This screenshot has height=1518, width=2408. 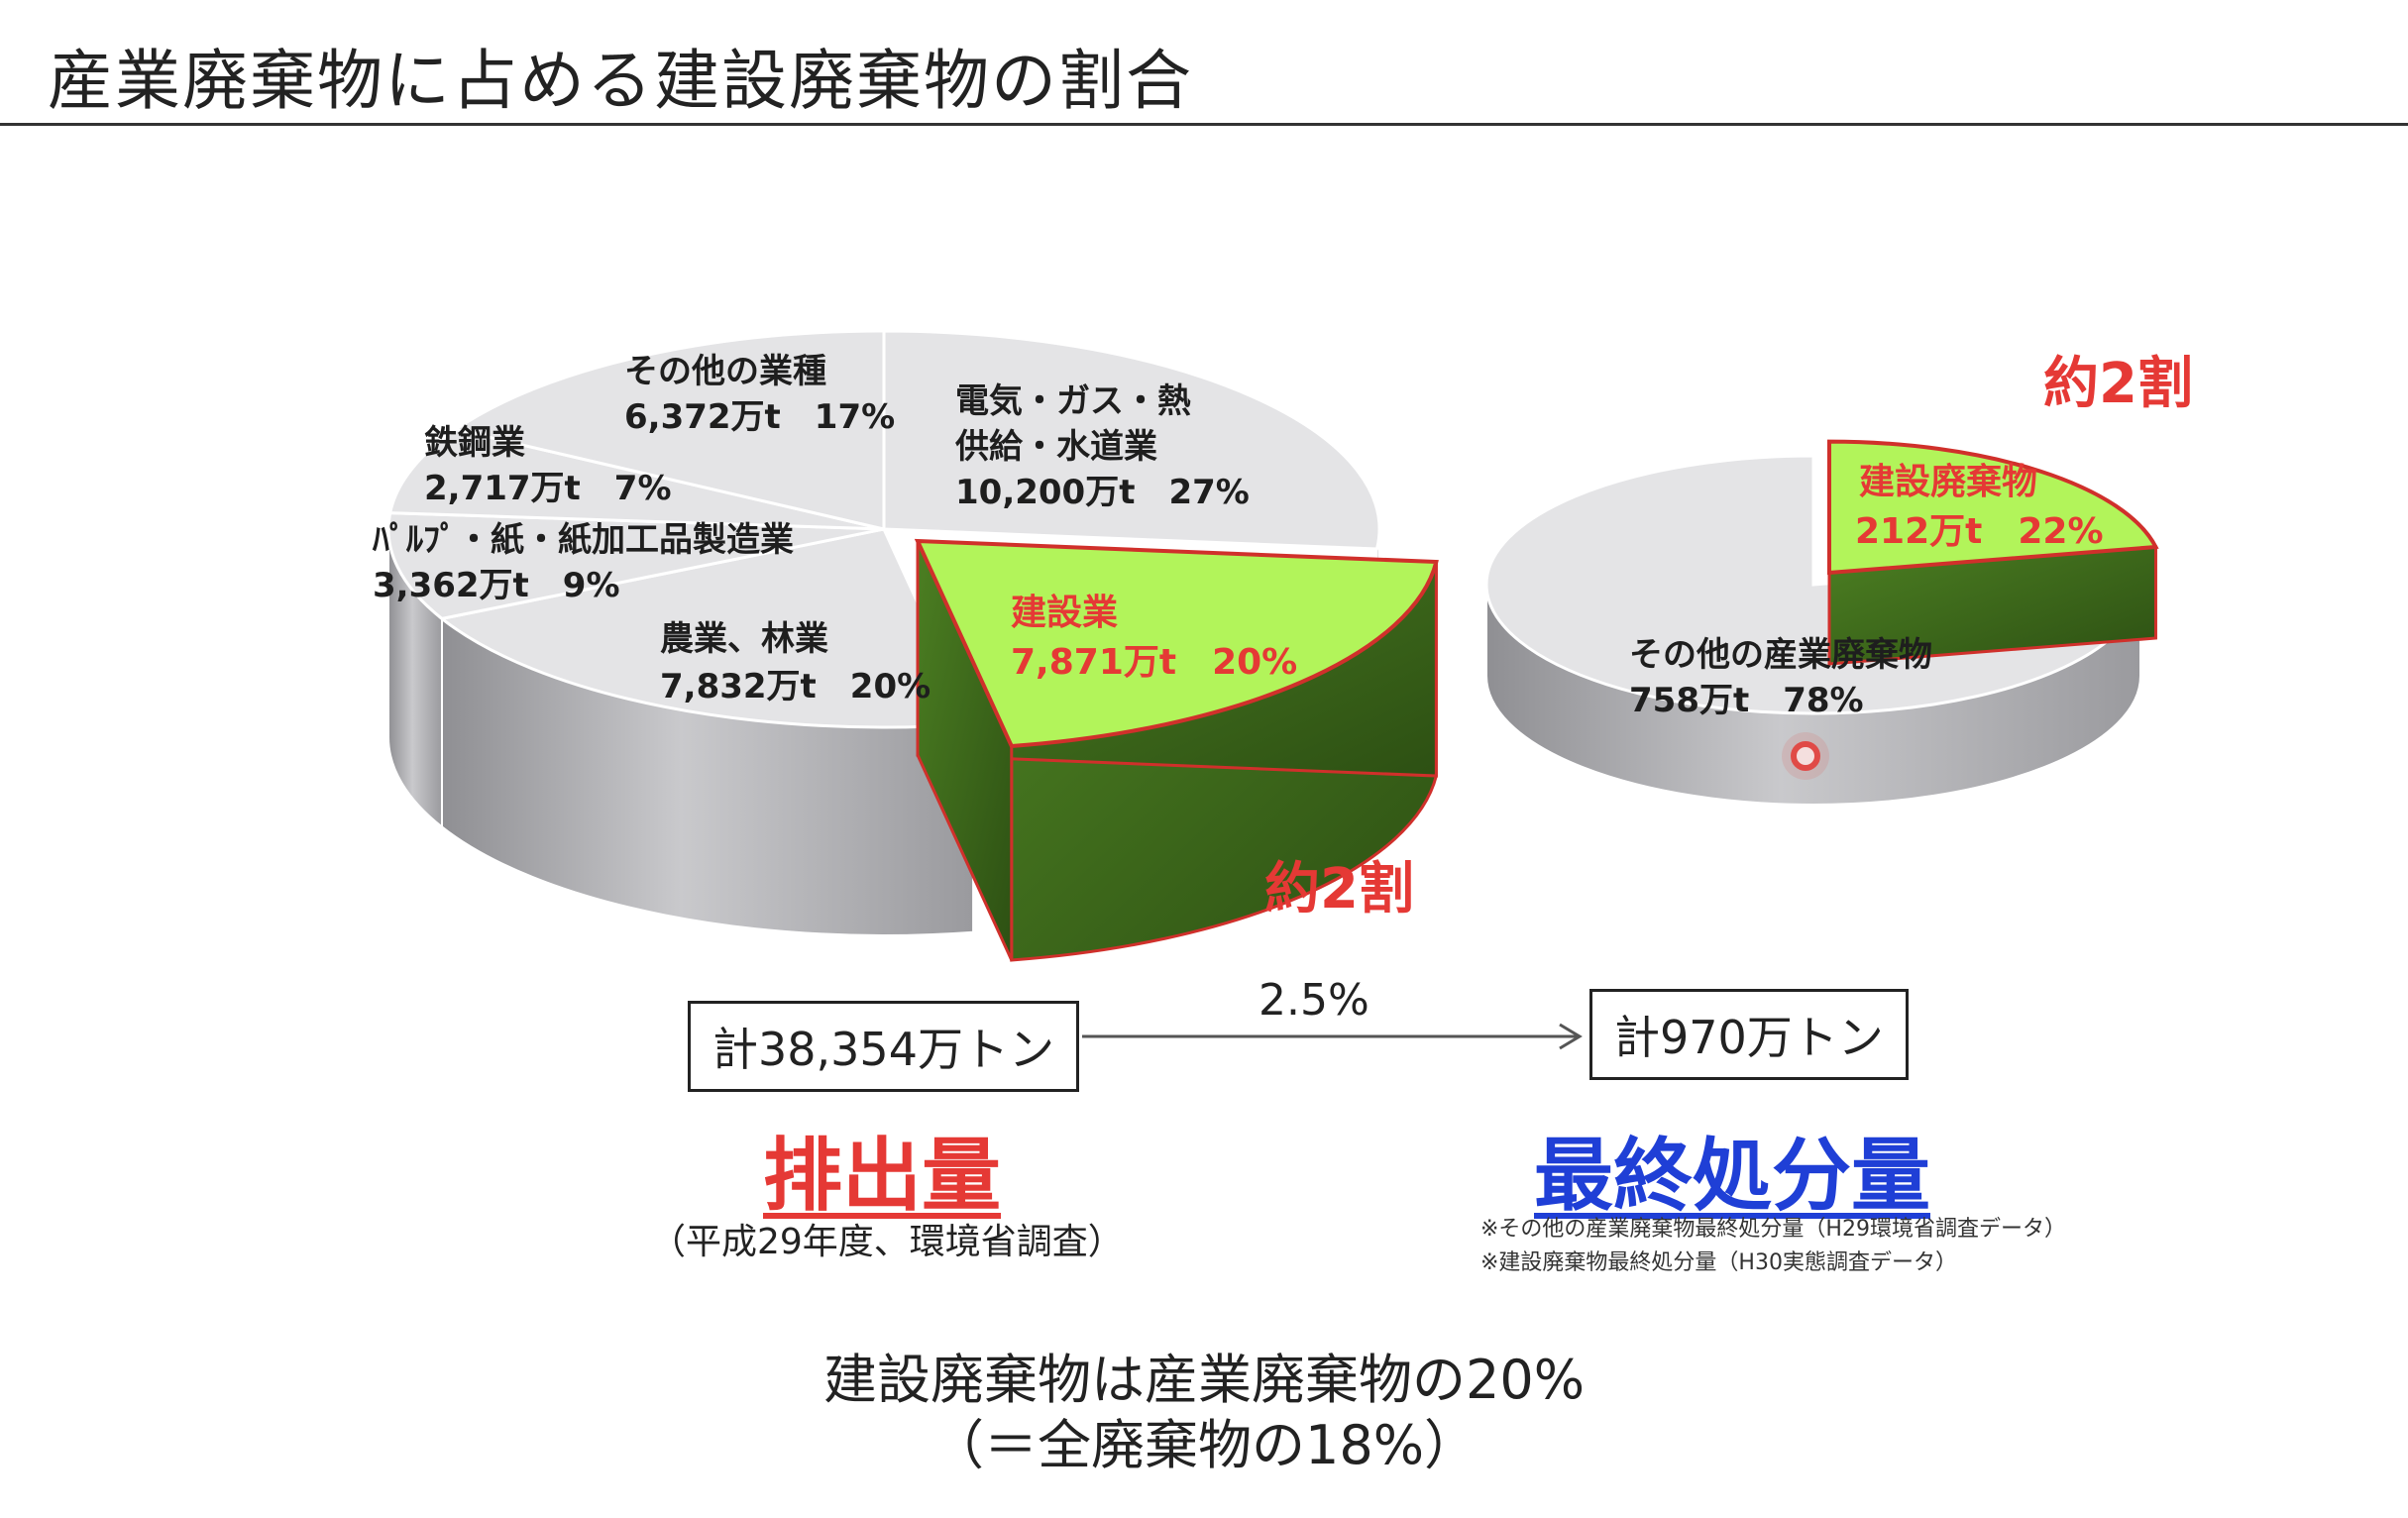 What do you see at coordinates (1746, 700) in the screenshot?
I see `label-other-industrial-waste-value: 758万t 78%` at bounding box center [1746, 700].